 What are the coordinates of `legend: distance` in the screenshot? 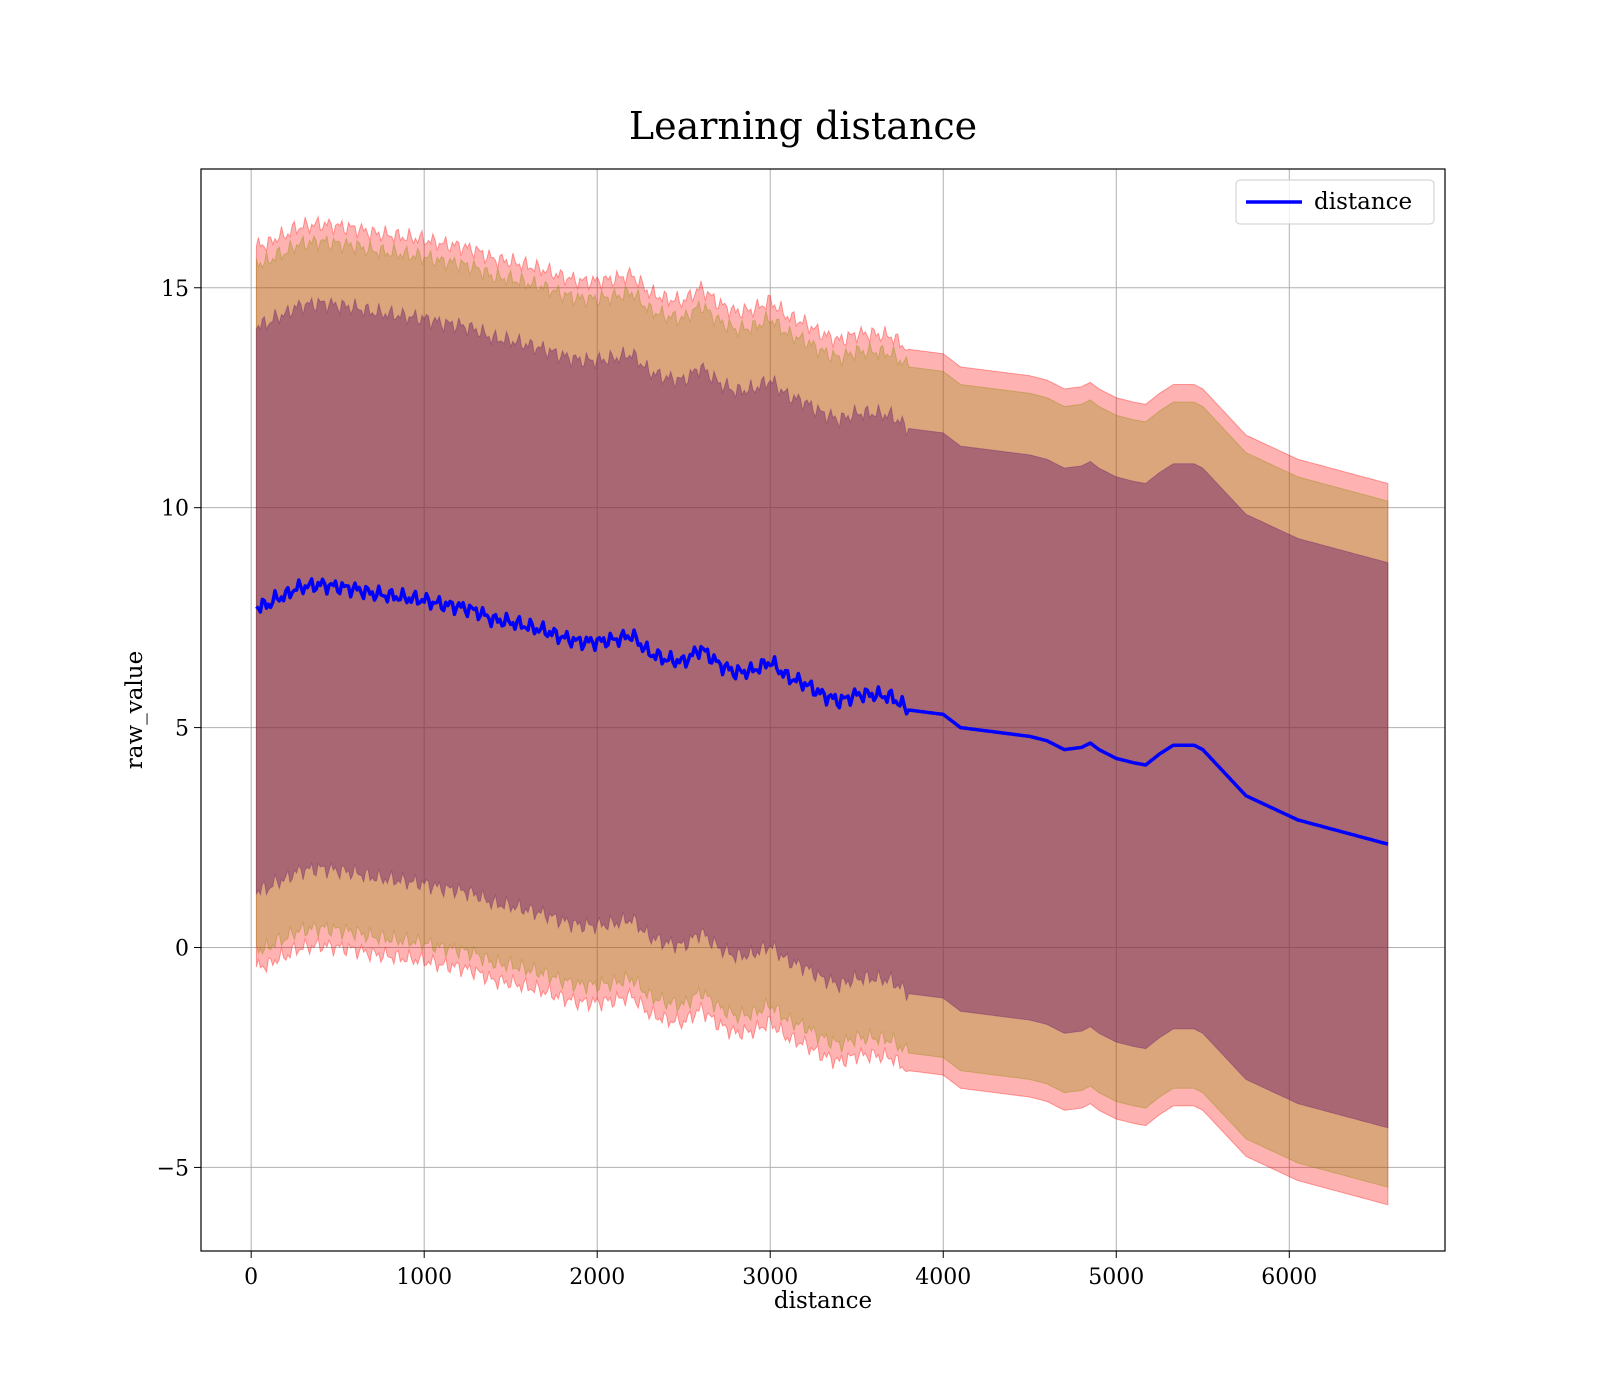 It's located at (1335, 202).